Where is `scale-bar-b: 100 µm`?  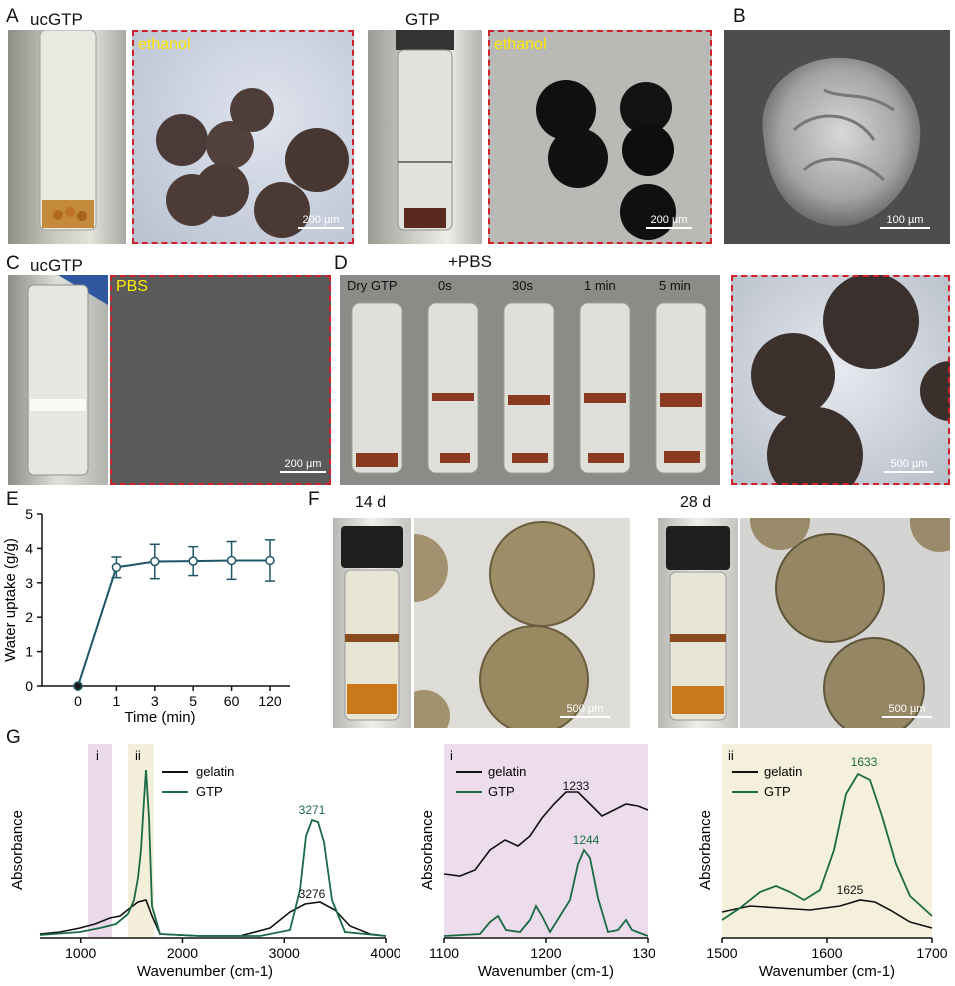
scale-bar-b: 100 µm is located at coordinates (905, 221).